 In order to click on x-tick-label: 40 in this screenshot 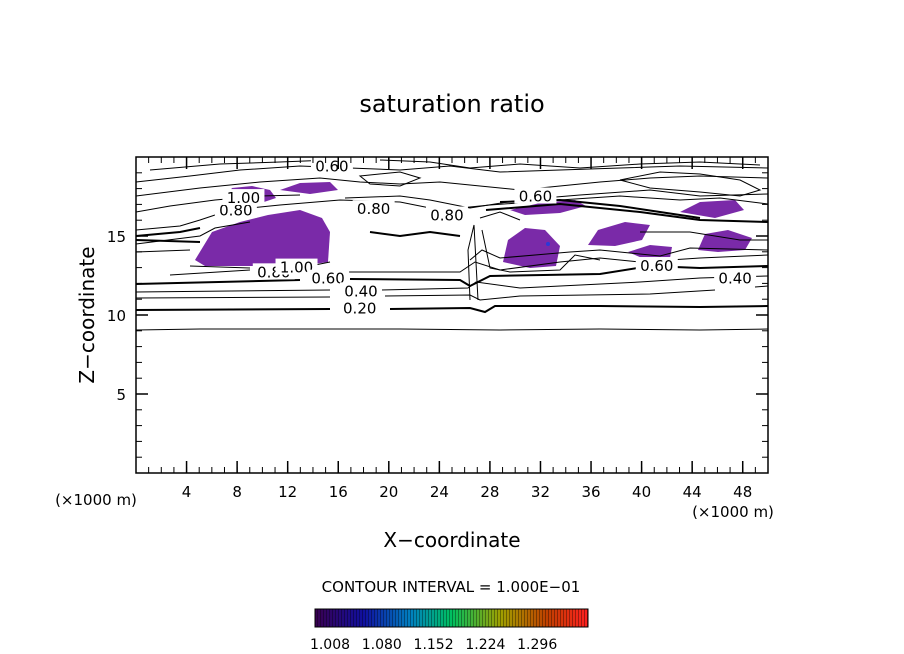, I will do `click(641, 492)`.